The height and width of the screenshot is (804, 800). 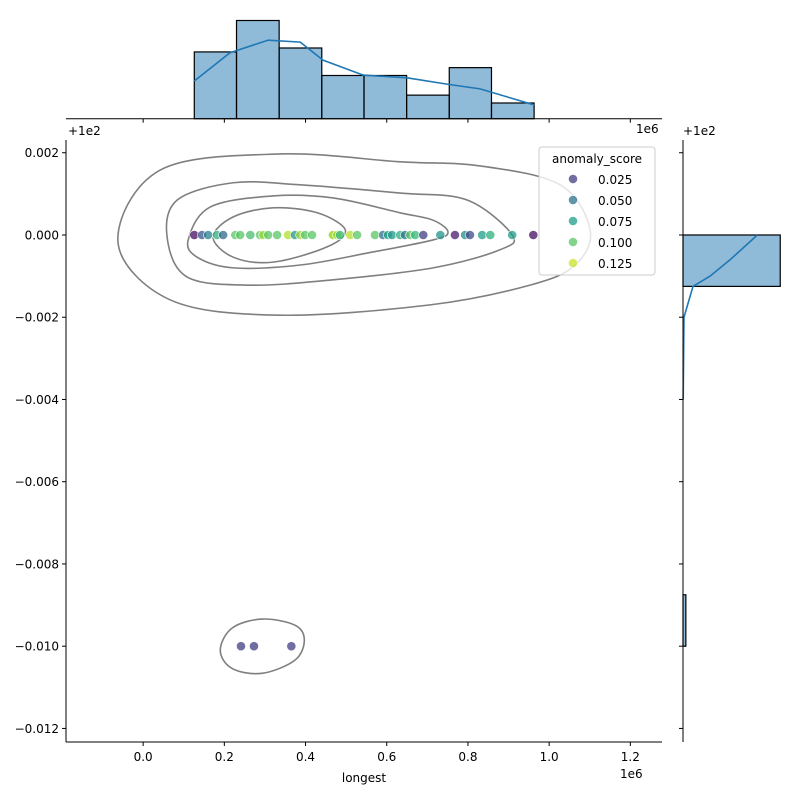 I want to click on x-tick-label: 0.6, so click(x=386, y=757).